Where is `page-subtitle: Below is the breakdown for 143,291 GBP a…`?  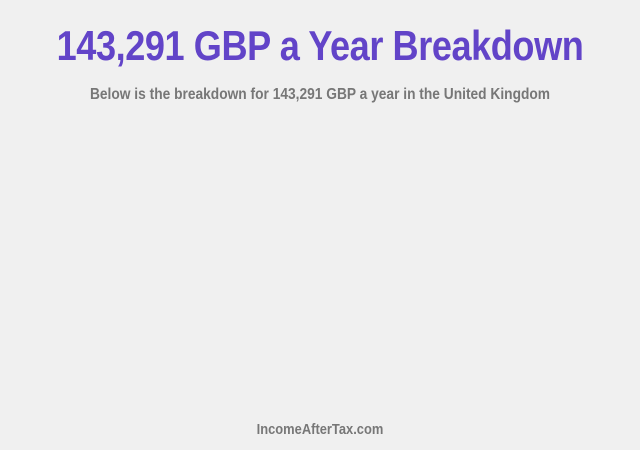 page-subtitle: Below is the breakdown for 143,291 GBP a… is located at coordinates (320, 94).